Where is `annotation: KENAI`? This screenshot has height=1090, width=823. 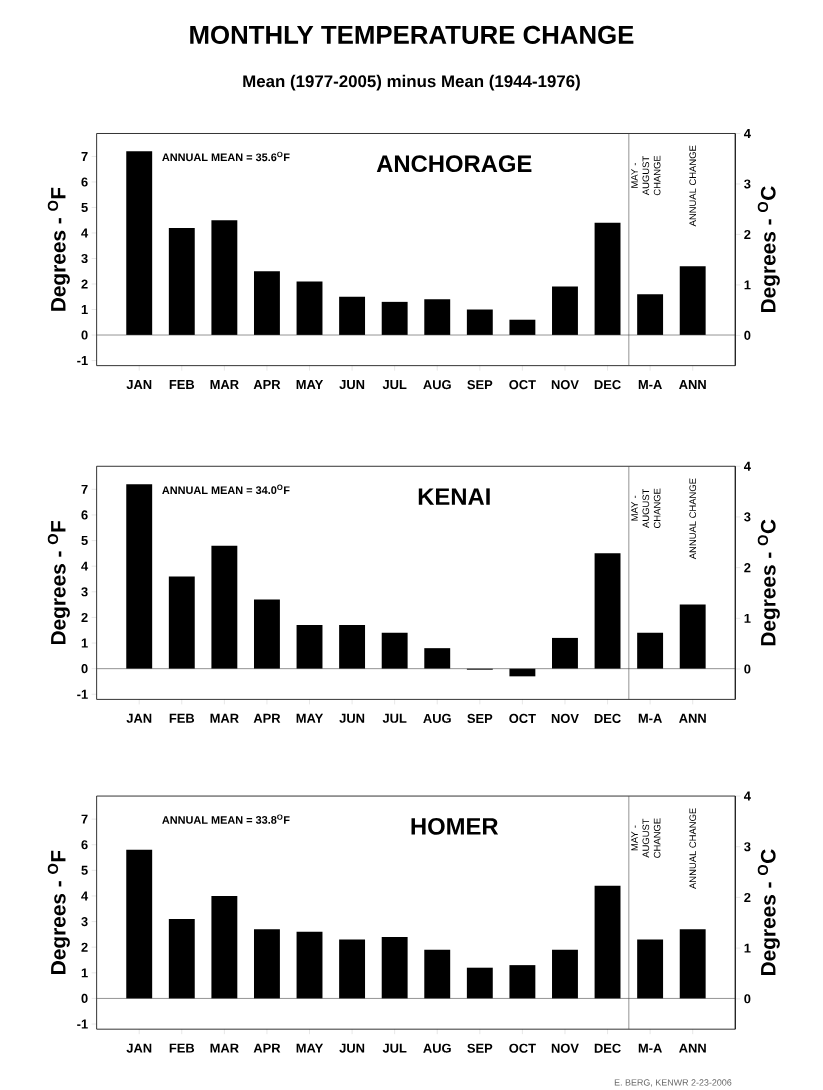
annotation: KENAI is located at coordinates (454, 496).